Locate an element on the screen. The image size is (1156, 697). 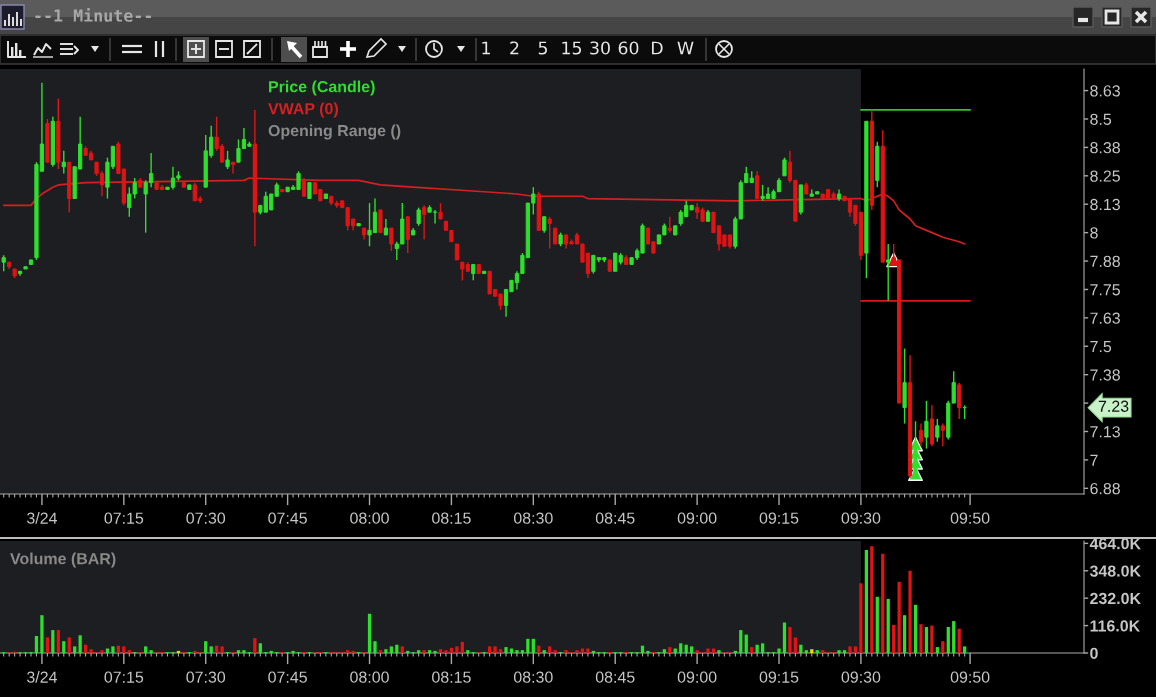
x-tick-label: 08:15 is located at coordinates (451, 677).